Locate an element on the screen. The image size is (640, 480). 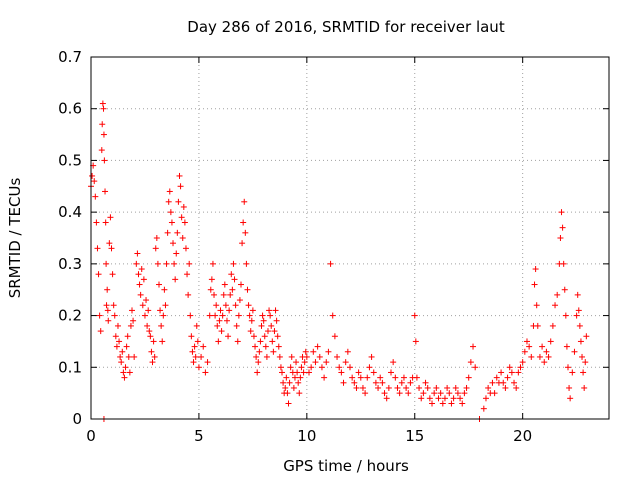
y-tick-label: 0.2 is located at coordinates (70, 316).